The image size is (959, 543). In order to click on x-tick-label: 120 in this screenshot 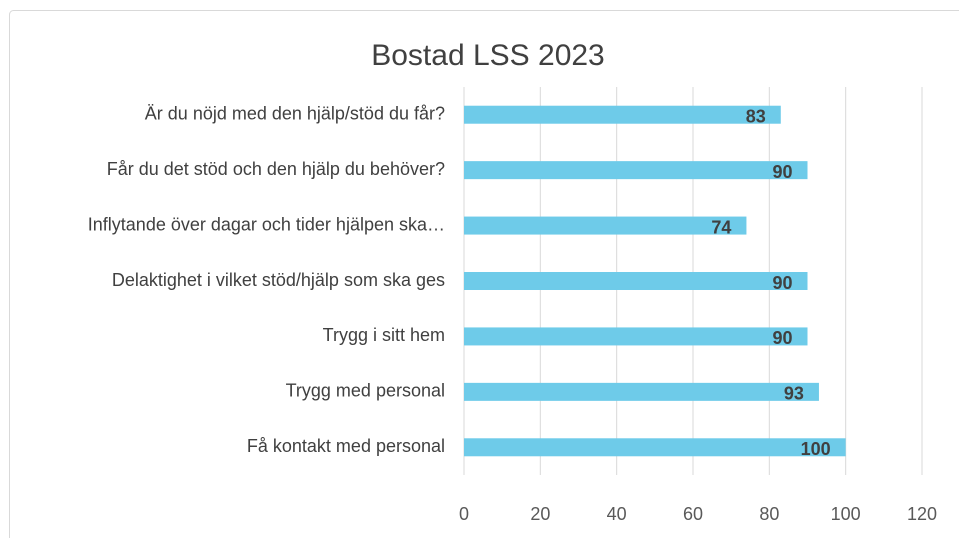, I will do `click(922, 514)`.